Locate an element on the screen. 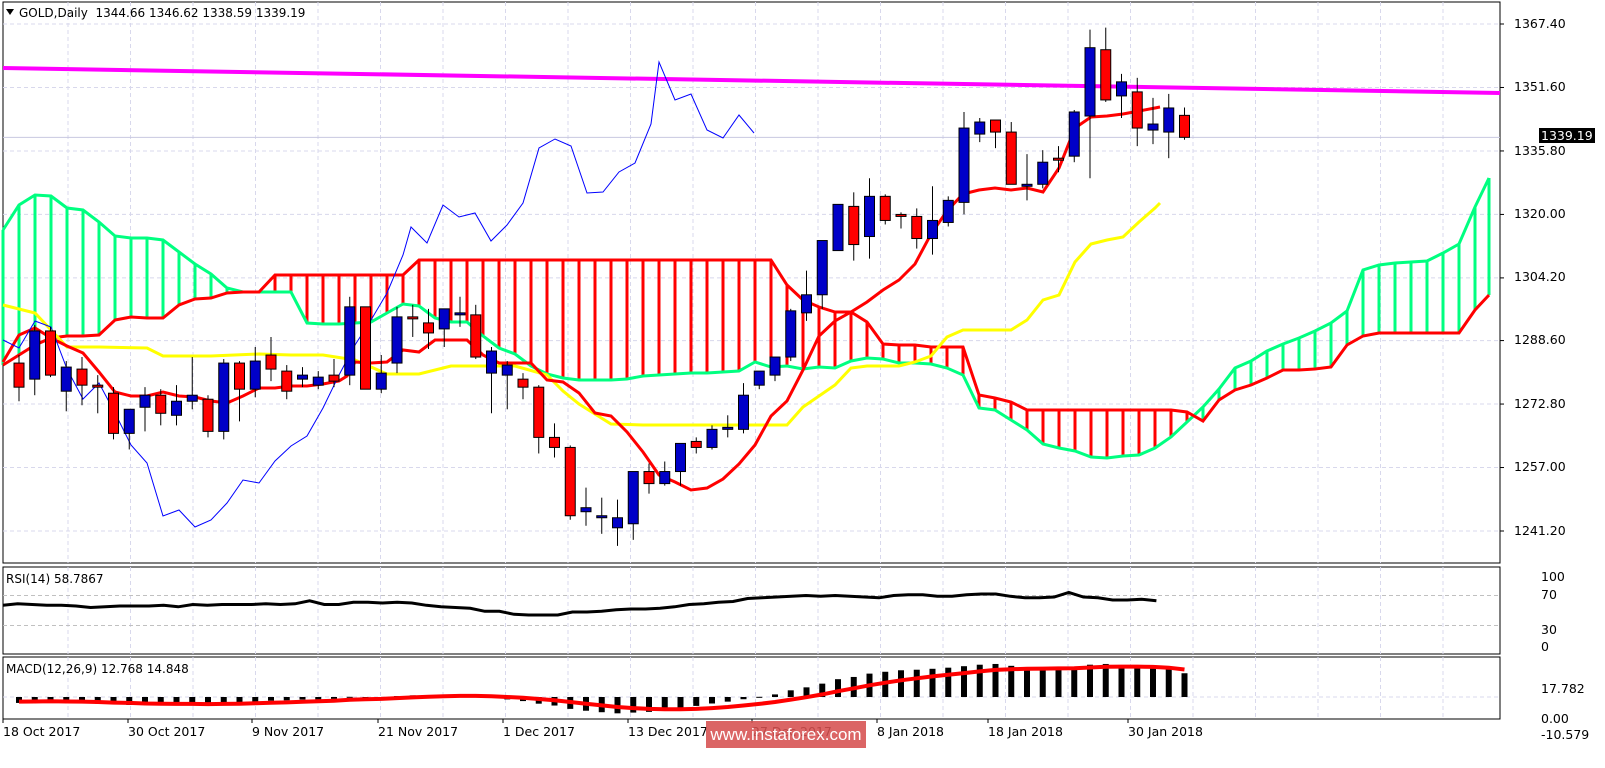  collapse-arrow-icon is located at coordinates (10, 12).